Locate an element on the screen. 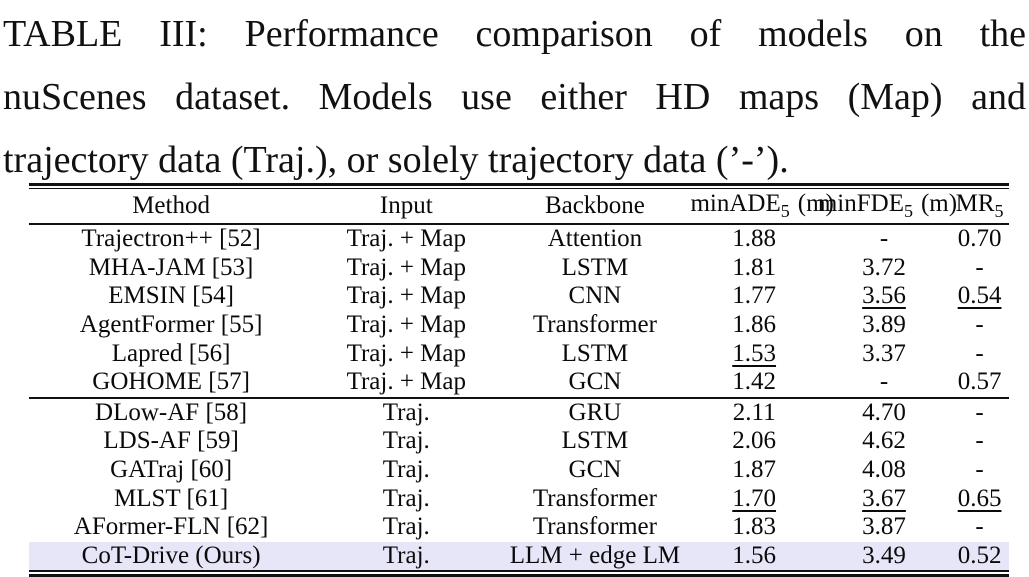  cell-method: Trajectron++ [52] is located at coordinates (171, 239).